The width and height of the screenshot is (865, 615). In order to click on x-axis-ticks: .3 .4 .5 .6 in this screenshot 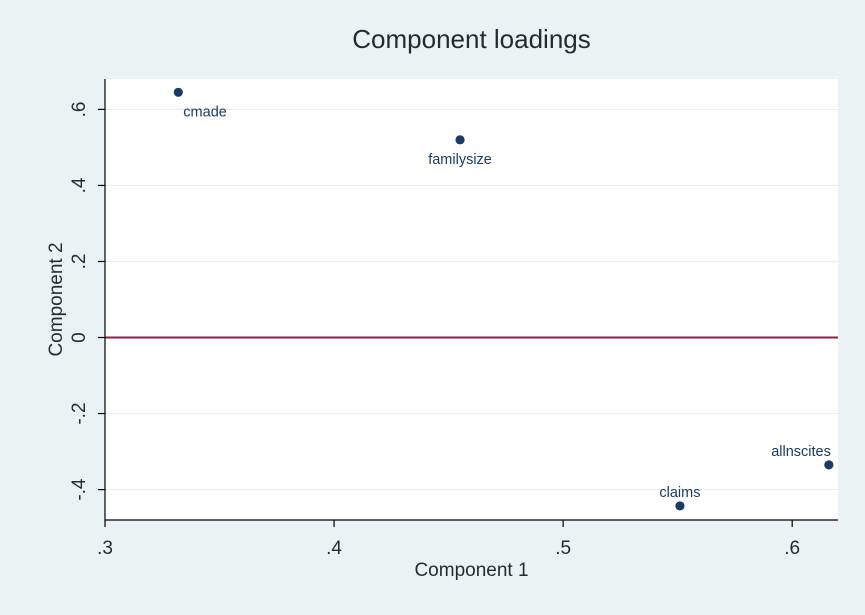, I will do `click(448, 539)`.